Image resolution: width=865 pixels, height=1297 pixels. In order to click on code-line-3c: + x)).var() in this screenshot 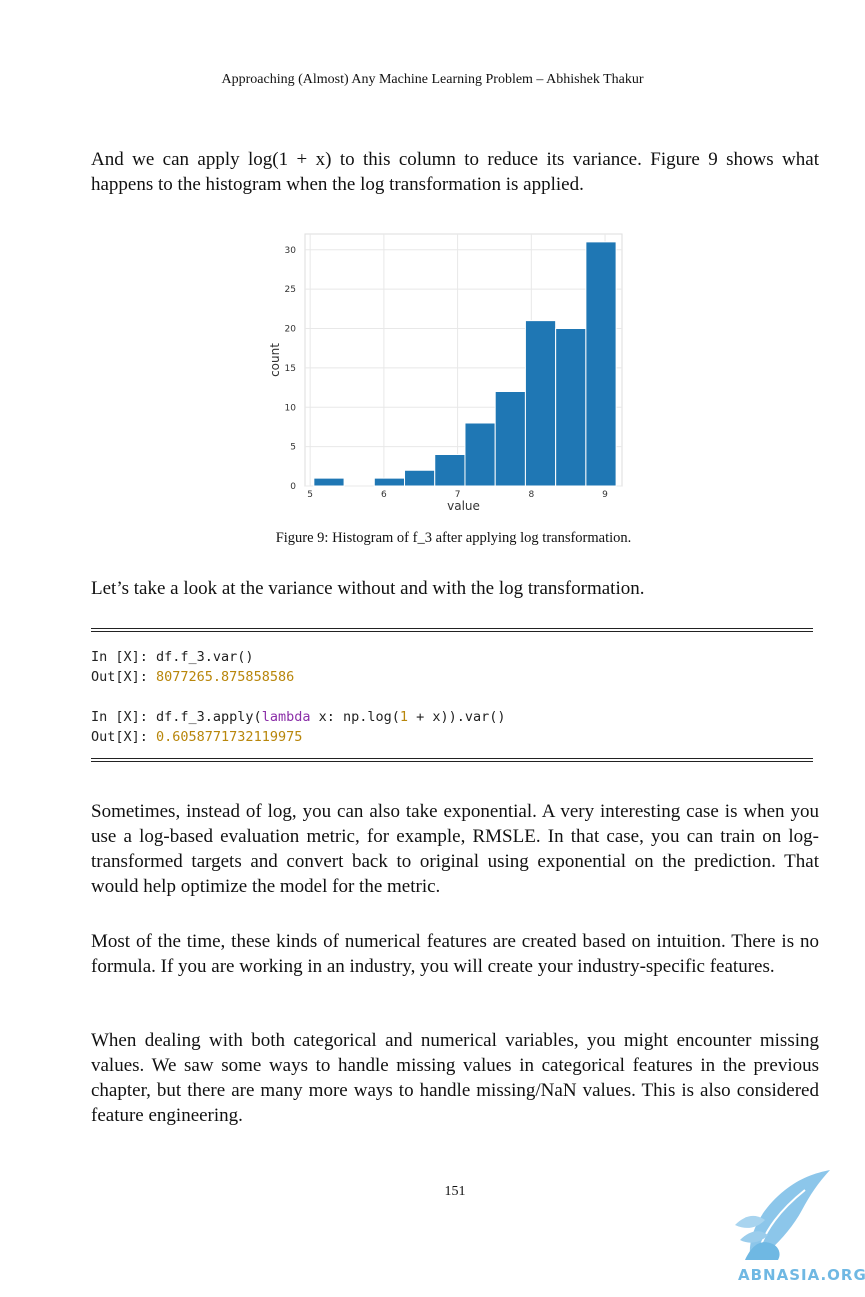, I will do `click(457, 717)`.